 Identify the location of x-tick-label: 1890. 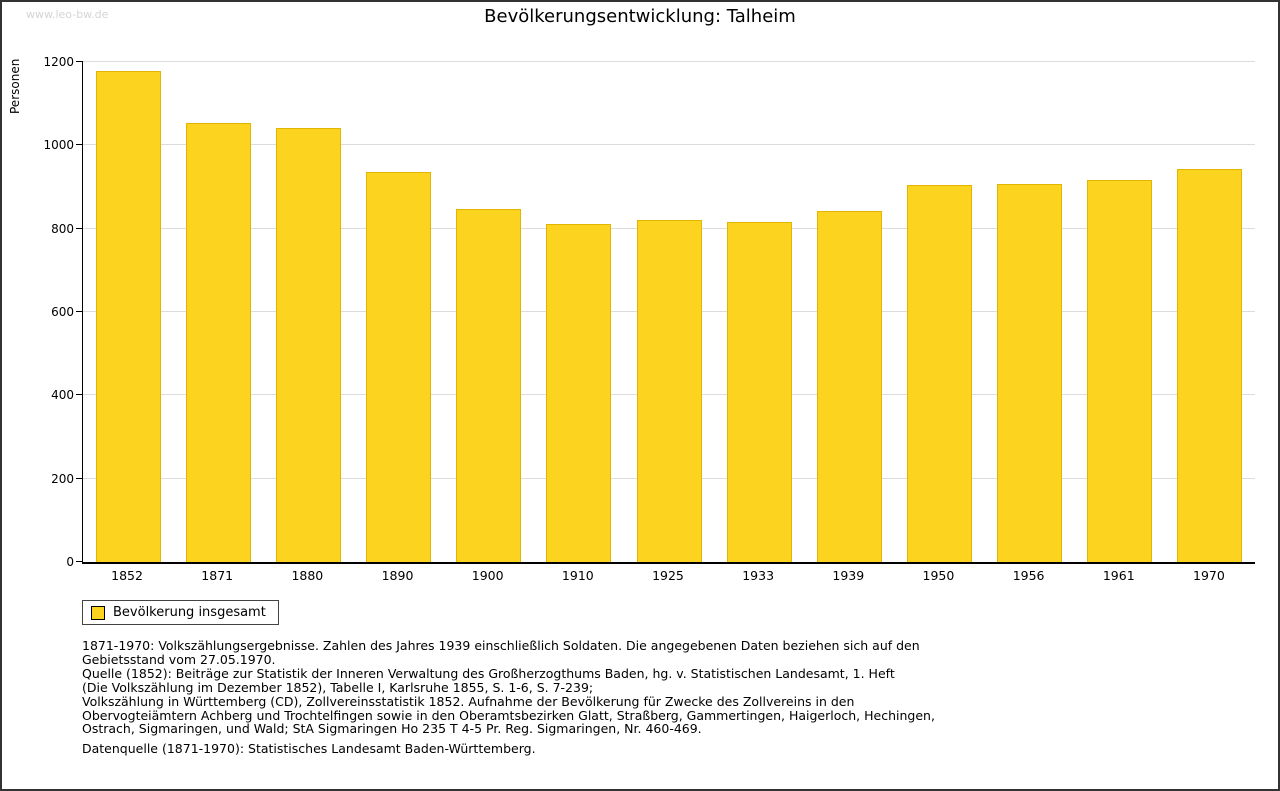
(397, 575).